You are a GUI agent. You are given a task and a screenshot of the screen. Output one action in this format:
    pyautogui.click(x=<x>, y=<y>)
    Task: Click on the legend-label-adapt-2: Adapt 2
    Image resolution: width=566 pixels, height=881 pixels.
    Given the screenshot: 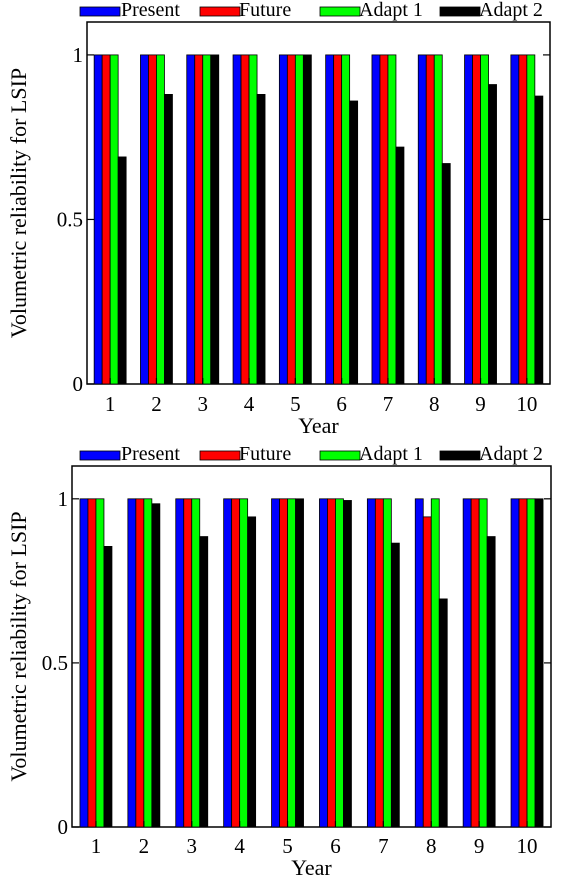 What is the action you would take?
    pyautogui.click(x=511, y=454)
    